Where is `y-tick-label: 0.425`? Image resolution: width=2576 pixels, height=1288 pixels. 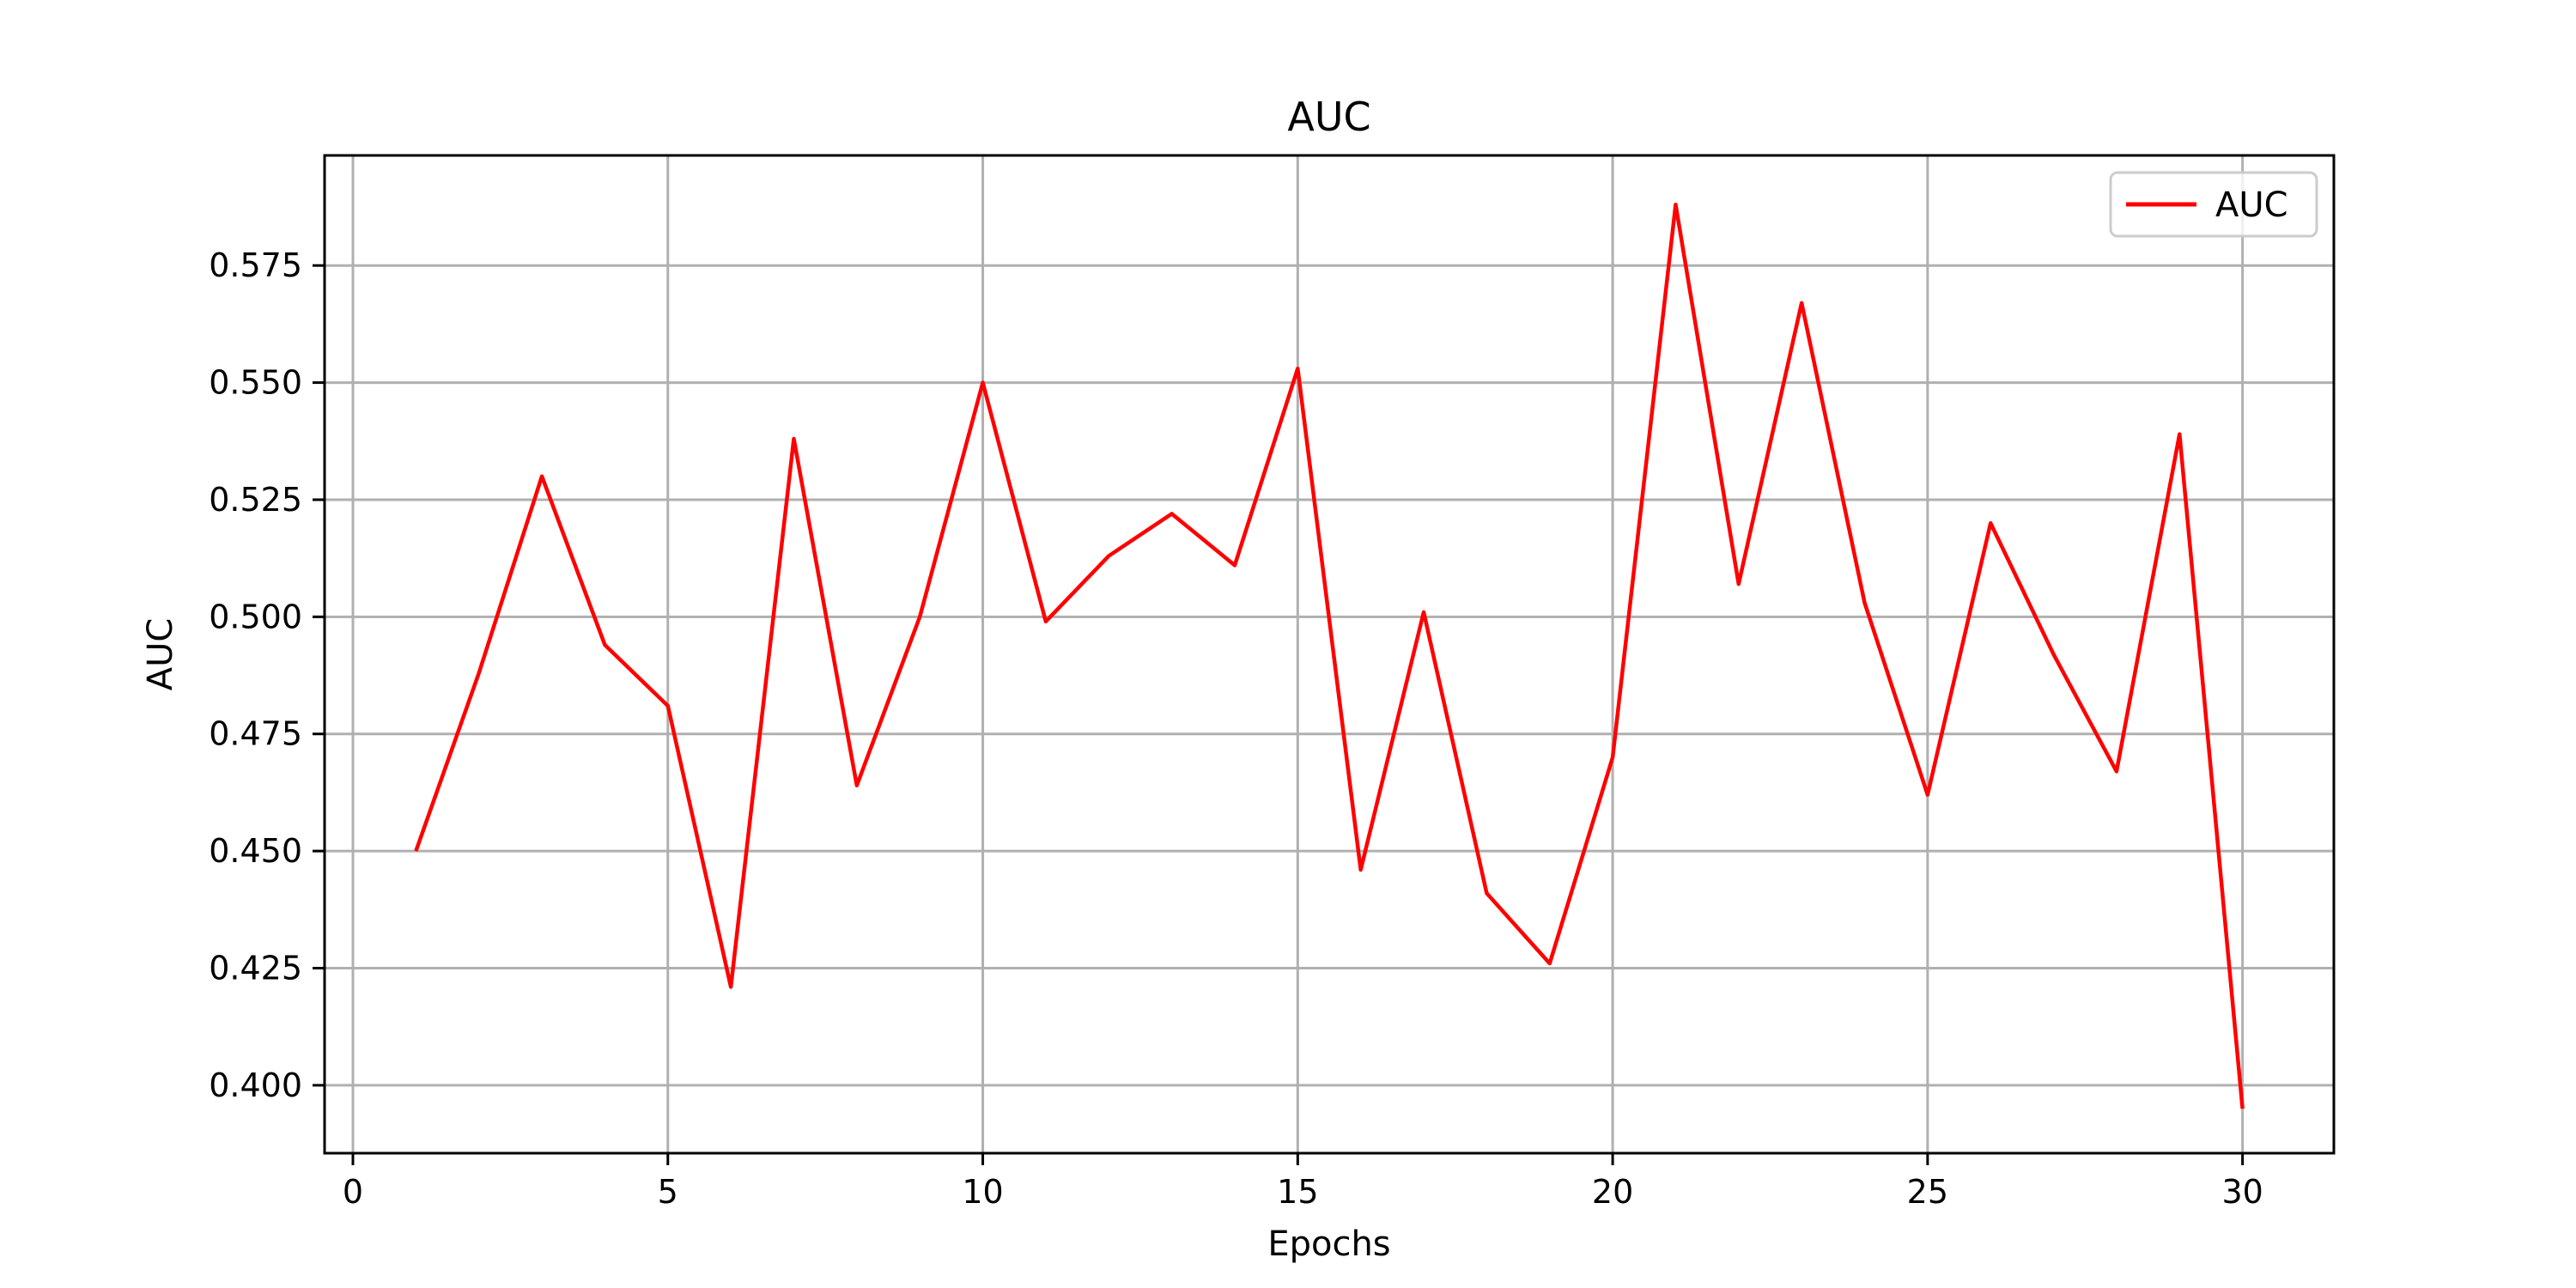
y-tick-label: 0.425 is located at coordinates (255, 969).